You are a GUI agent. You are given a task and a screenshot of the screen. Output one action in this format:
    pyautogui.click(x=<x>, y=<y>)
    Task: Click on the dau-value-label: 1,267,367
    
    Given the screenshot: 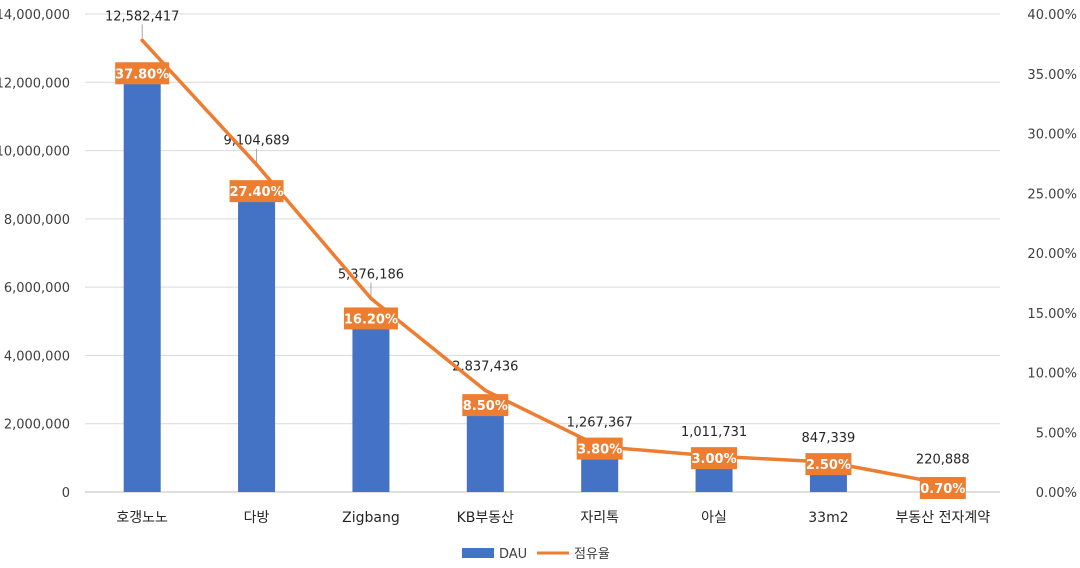 What is the action you would take?
    pyautogui.click(x=600, y=423)
    